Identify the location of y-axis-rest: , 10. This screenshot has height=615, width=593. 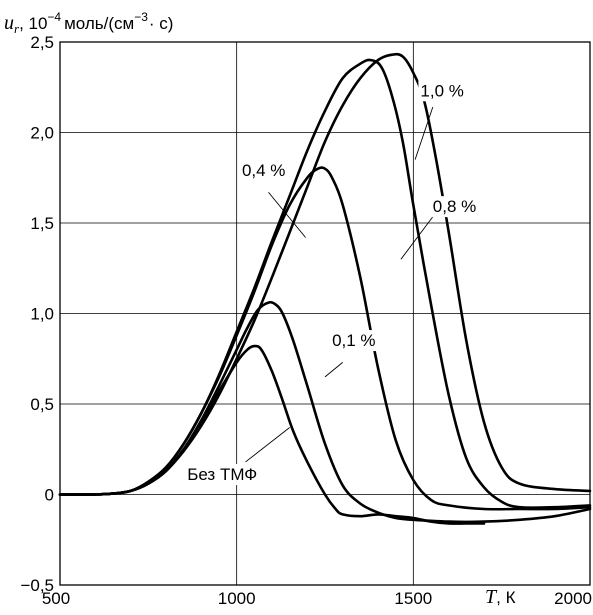
(33, 23).